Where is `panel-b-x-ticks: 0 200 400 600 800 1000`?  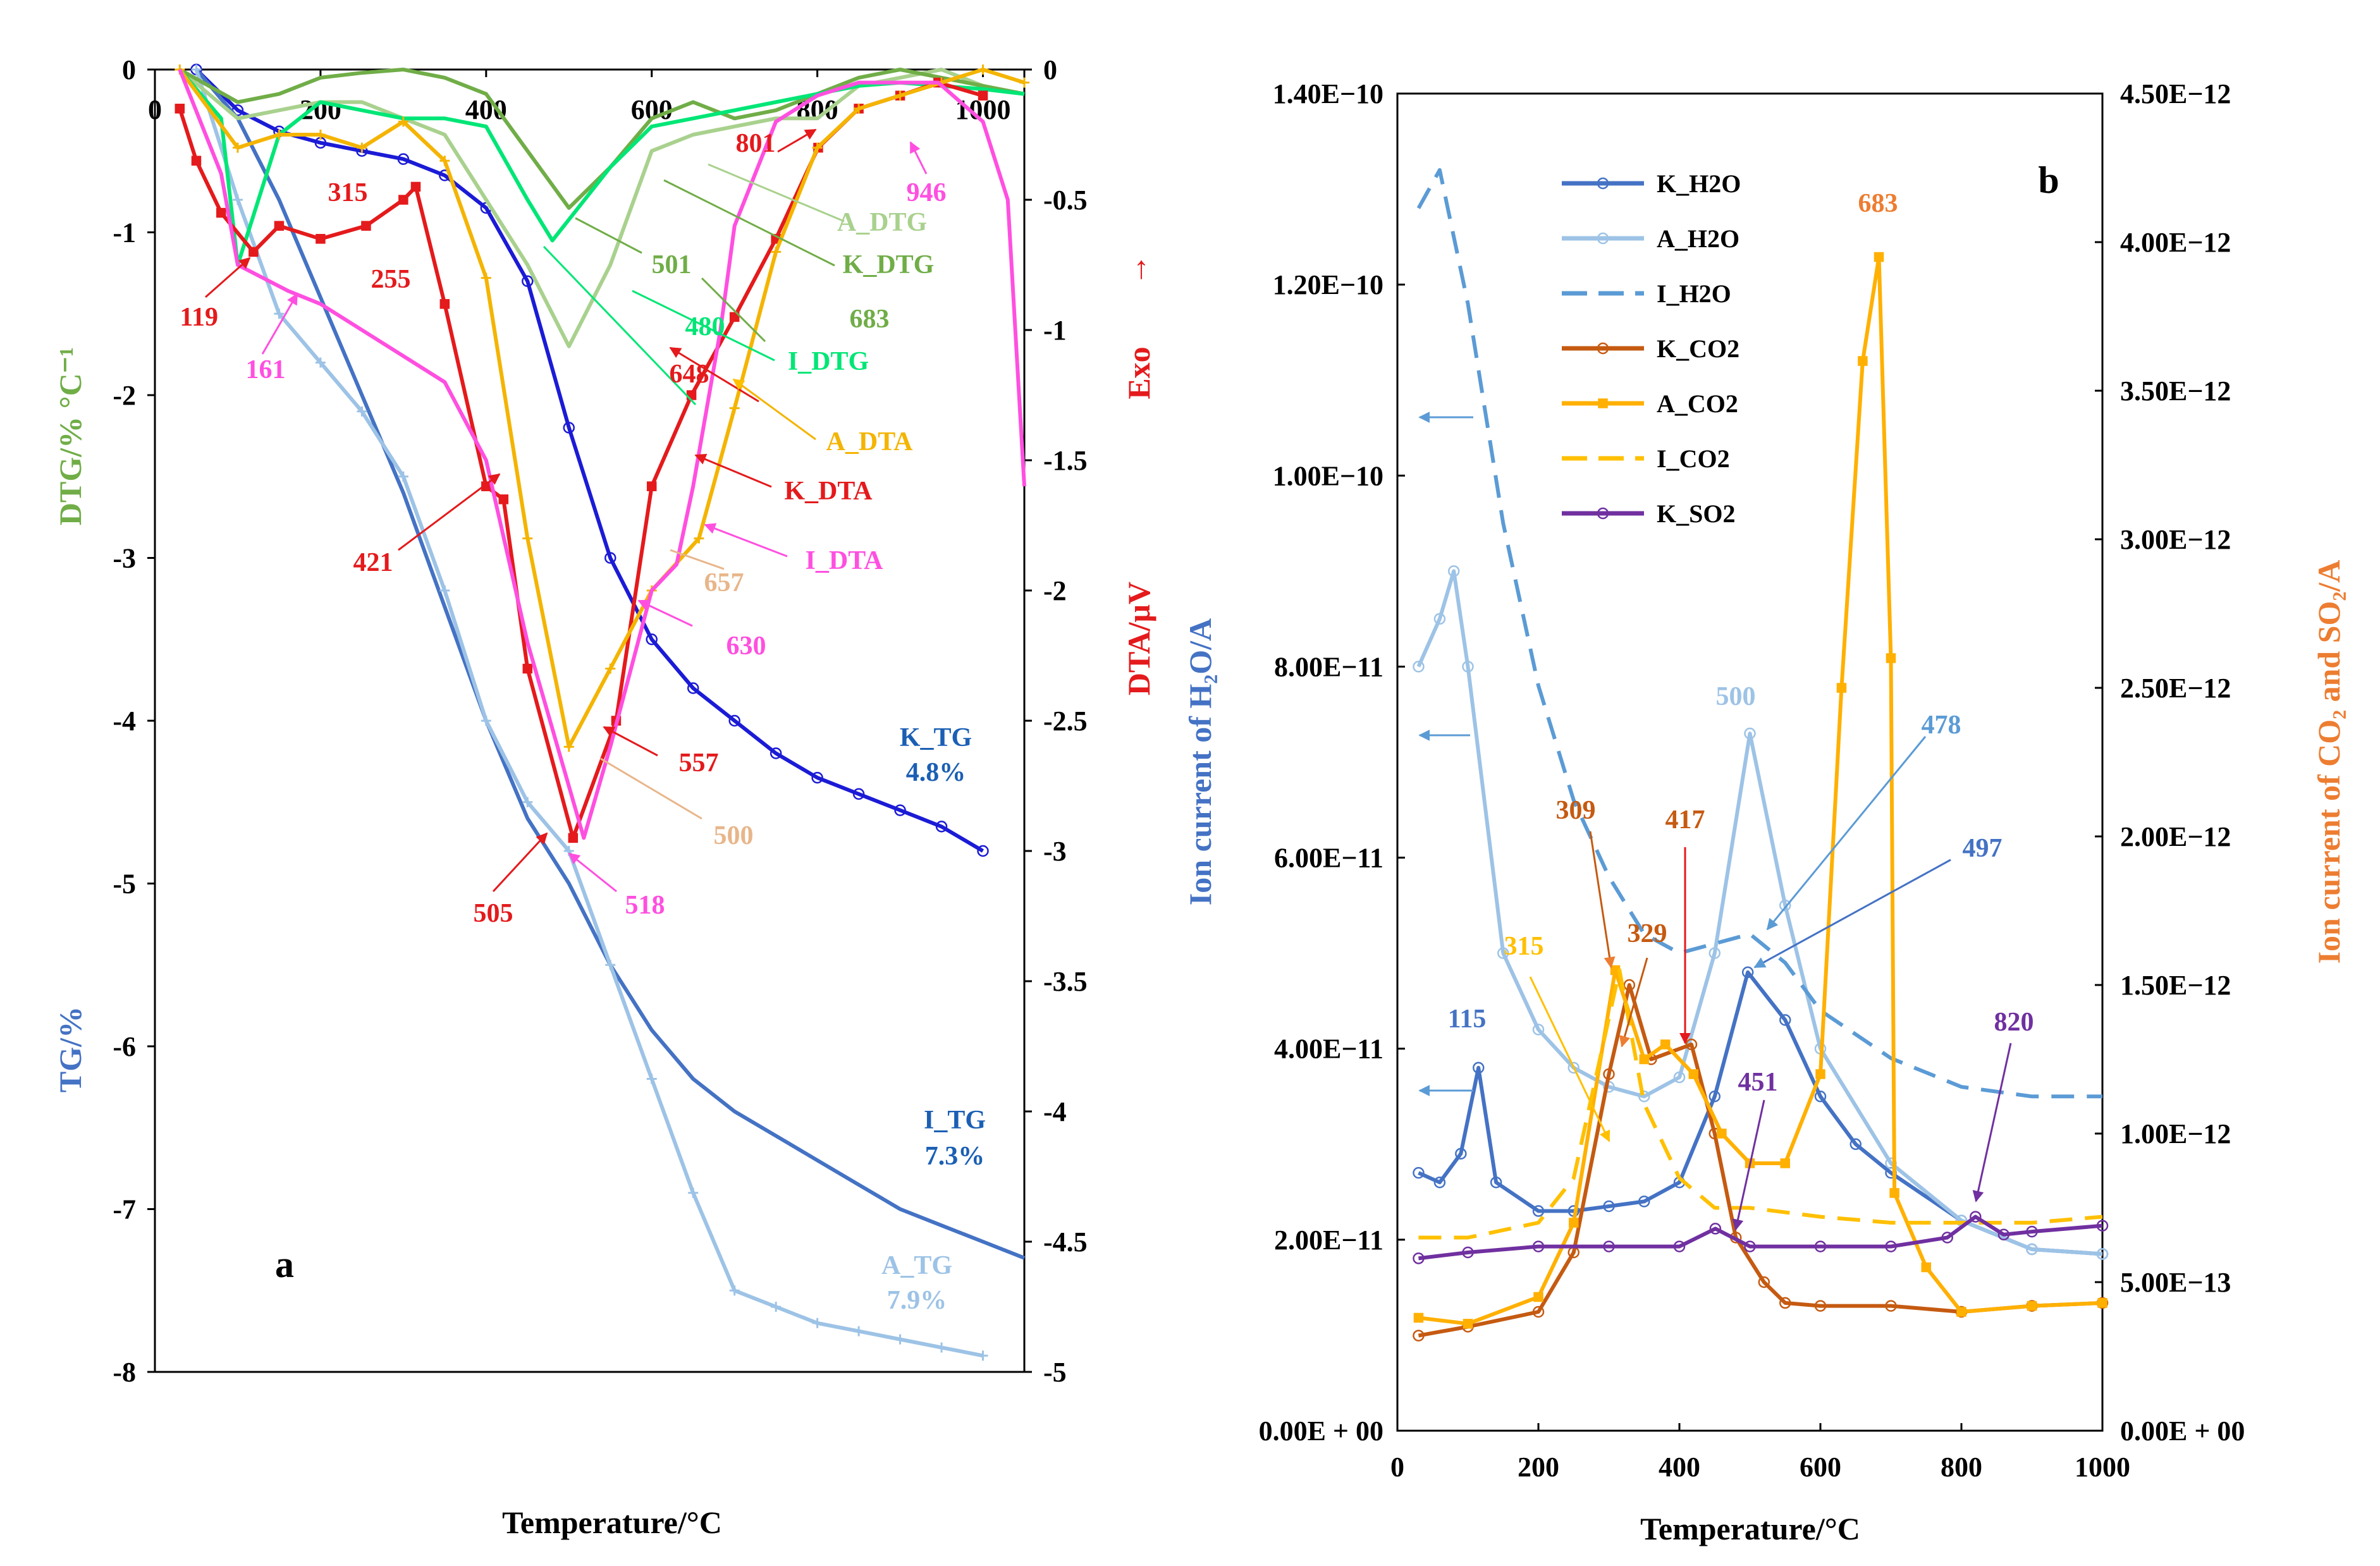 panel-b-x-ticks: 0 200 400 600 800 1000 is located at coordinates (1760, 1453).